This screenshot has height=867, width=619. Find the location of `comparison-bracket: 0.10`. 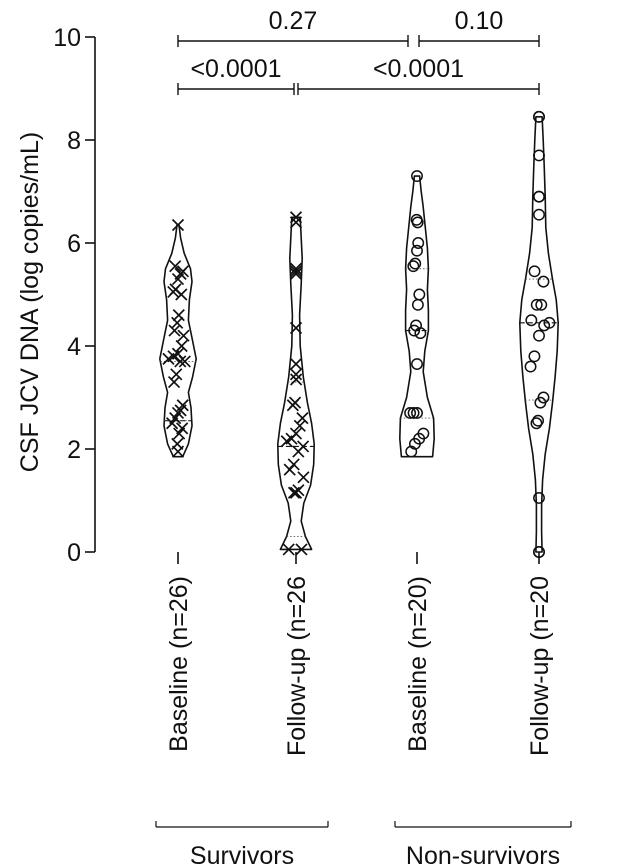

comparison-bracket: 0.10 is located at coordinates (479, 27).